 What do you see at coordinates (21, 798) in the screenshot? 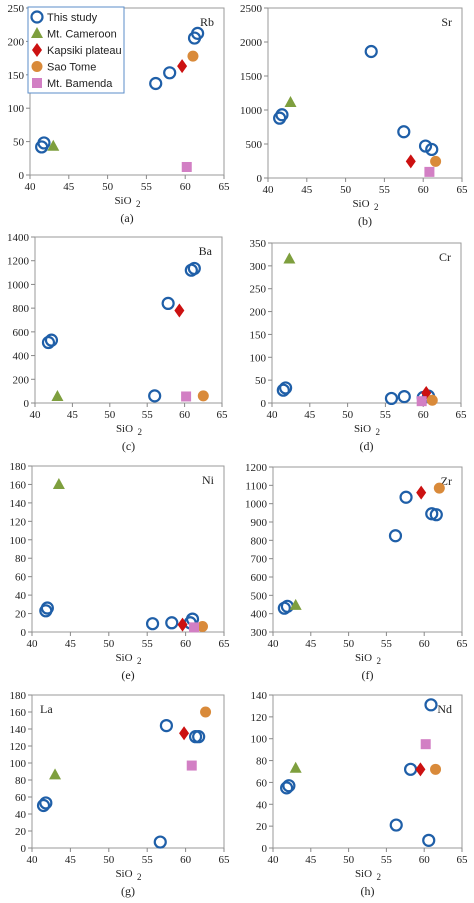
I see `y-tick-label: 60` at bounding box center [21, 798].